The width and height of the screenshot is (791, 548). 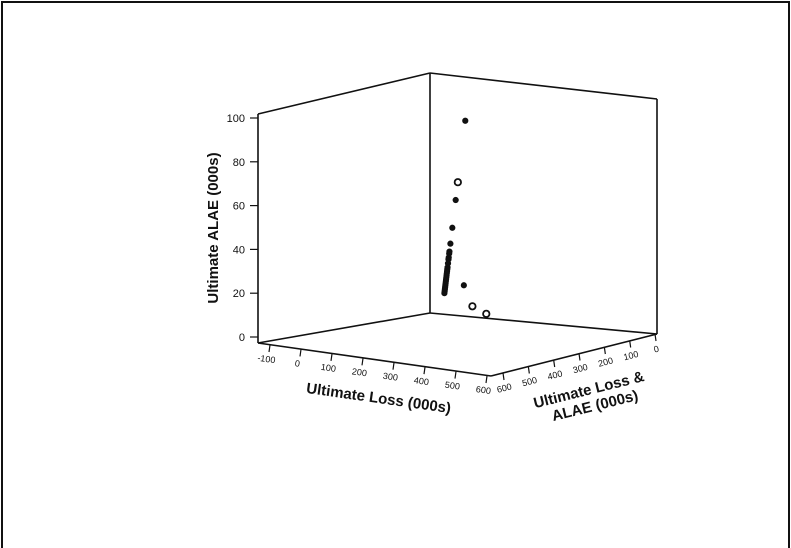 I want to click on box-edge-top-left, so click(x=344, y=93).